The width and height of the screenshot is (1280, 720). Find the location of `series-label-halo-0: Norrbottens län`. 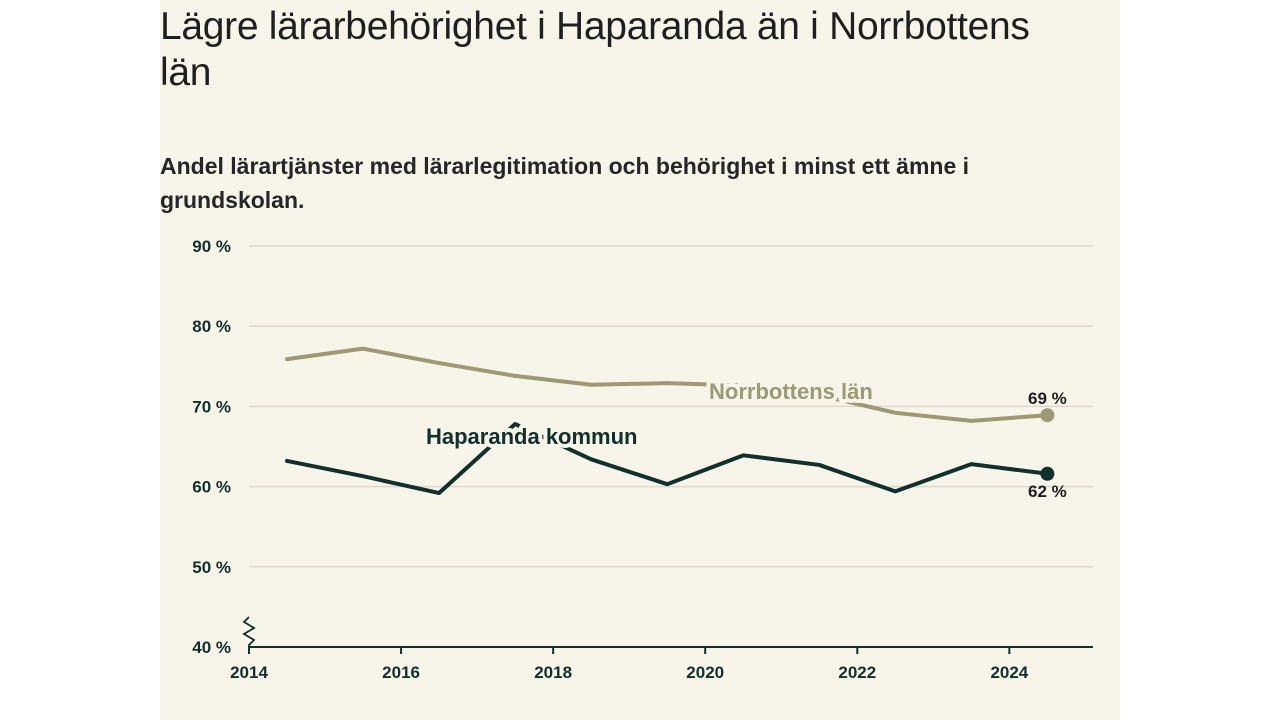

series-label-halo-0: Norrbottens län is located at coordinates (791, 391).